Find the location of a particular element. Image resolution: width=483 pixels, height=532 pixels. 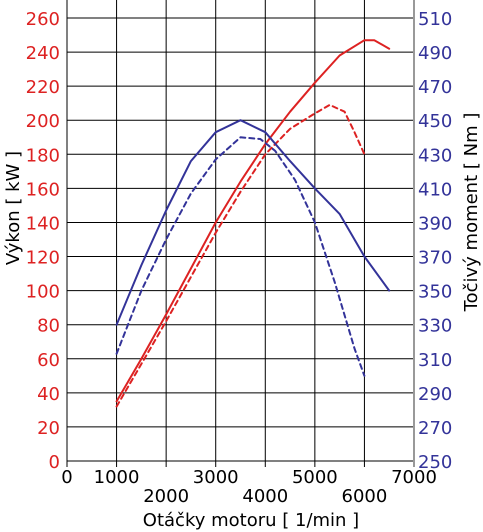

left-tick-label: 200 is located at coordinates (43, 121).